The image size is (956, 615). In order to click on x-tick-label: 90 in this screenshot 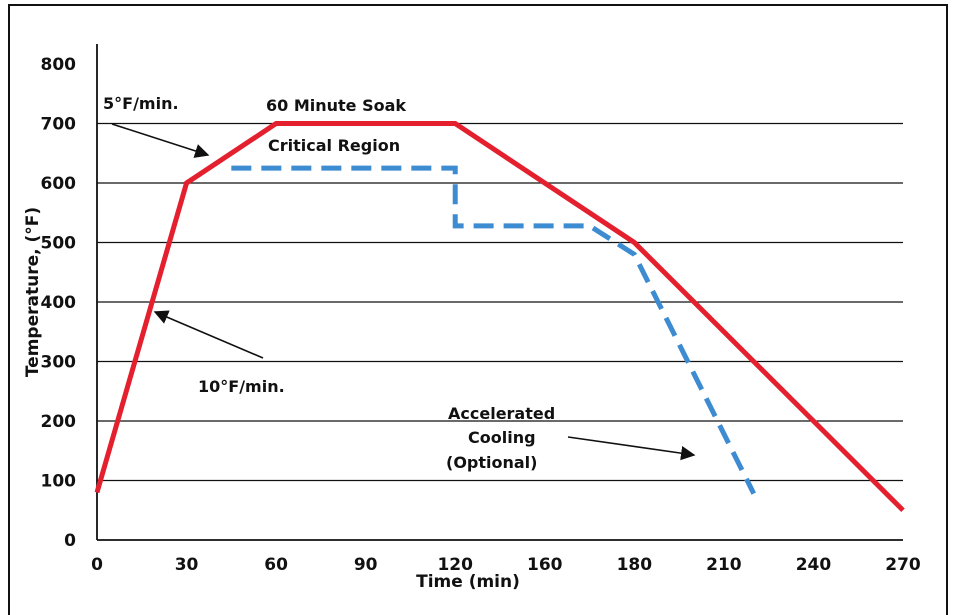, I will do `click(366, 565)`.